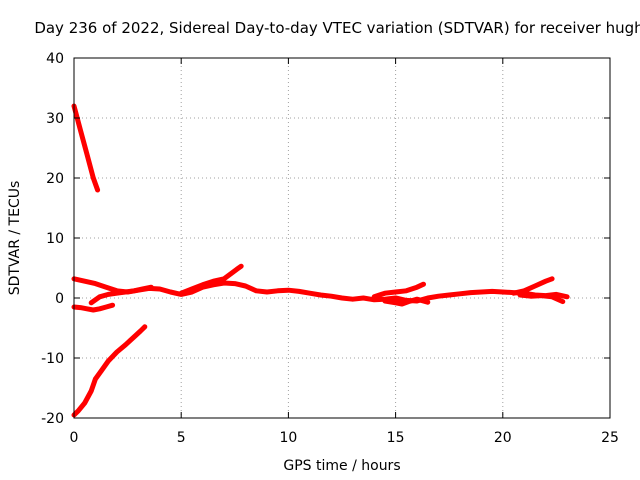  I want to click on series-line-track-j, so click(541, 298).